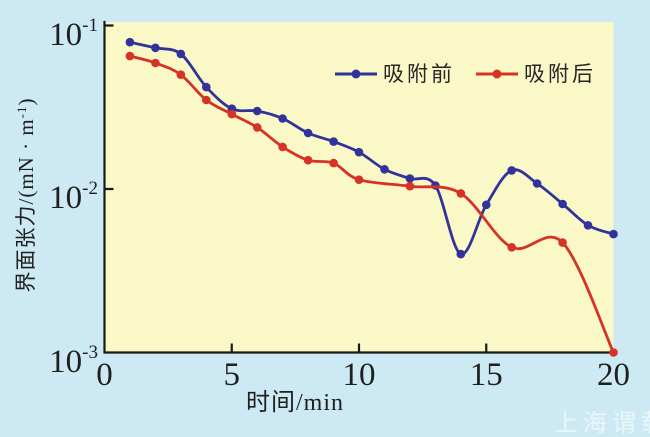 Image resolution: width=650 pixels, height=437 pixels. Describe the element at coordinates (73, 360) in the screenshot. I see `y-tick-label-10-3: 10⁻³` at that location.